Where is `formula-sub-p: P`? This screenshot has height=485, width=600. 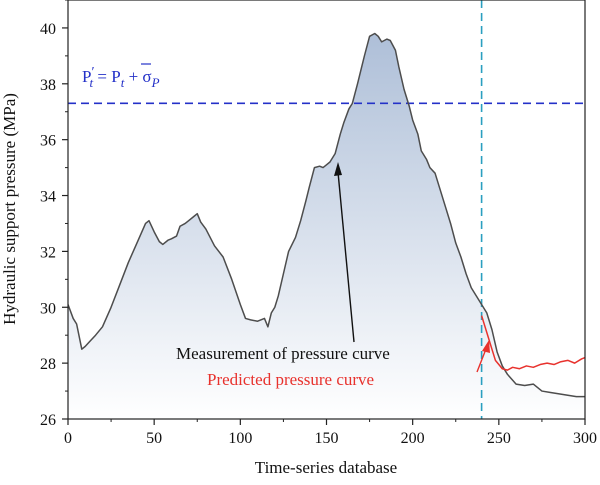
formula-sub-p: P is located at coordinates (155, 82).